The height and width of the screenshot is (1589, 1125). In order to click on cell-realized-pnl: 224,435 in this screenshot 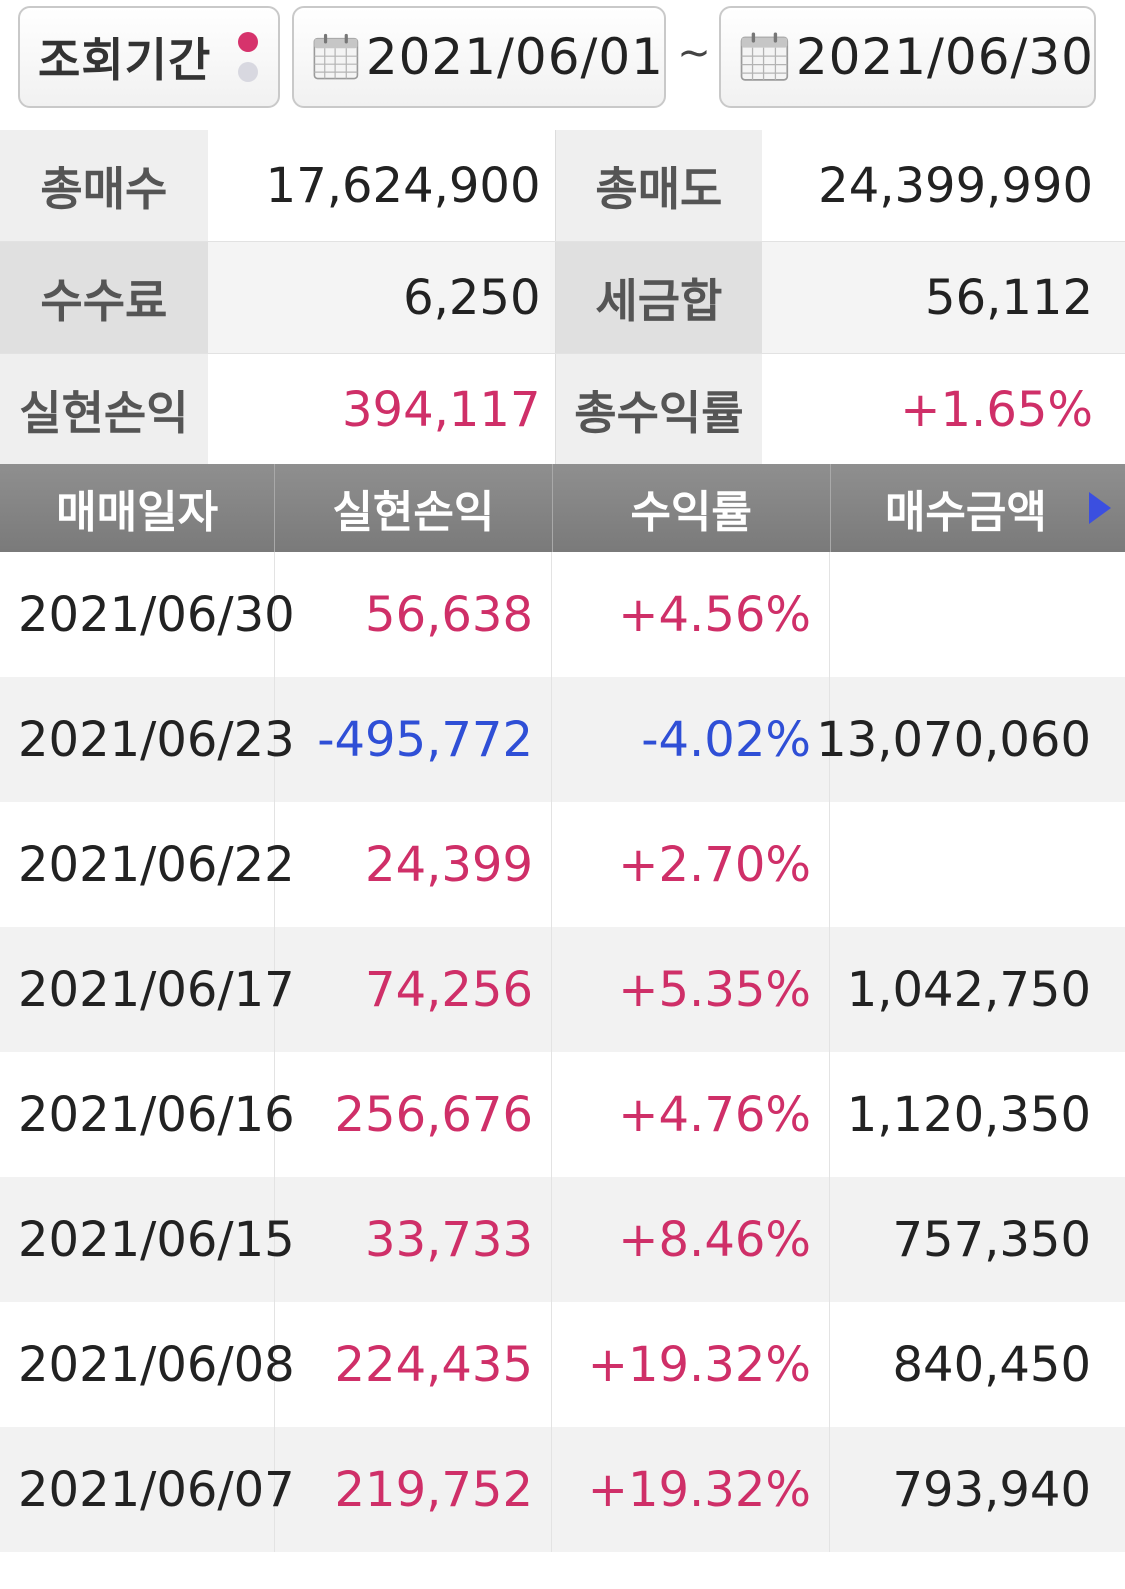, I will do `click(413, 1364)`.